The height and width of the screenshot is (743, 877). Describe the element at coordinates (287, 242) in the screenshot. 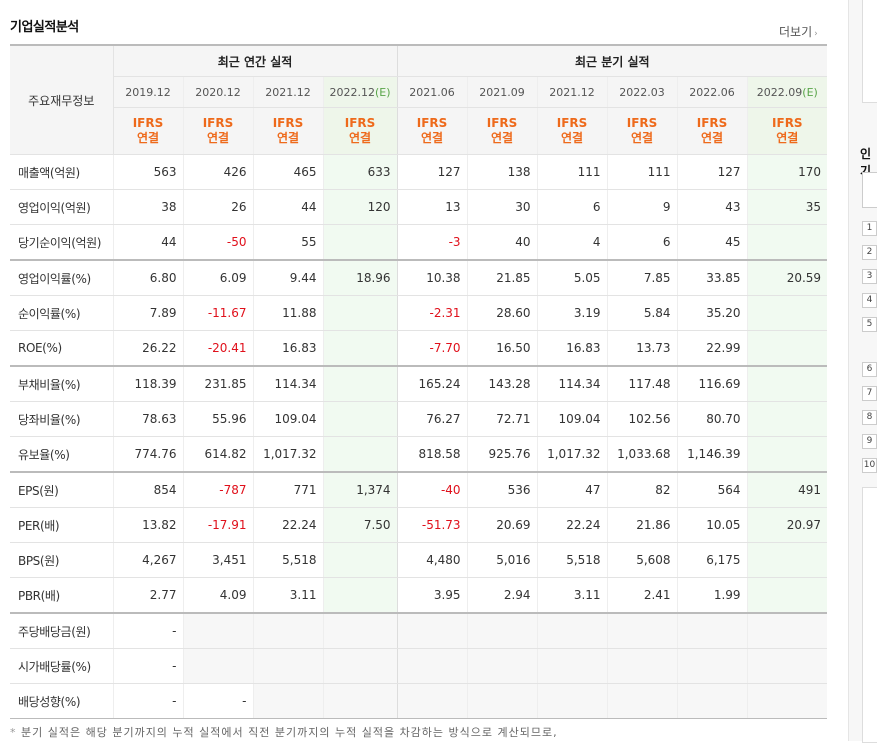

I see `table-cell: 55` at that location.